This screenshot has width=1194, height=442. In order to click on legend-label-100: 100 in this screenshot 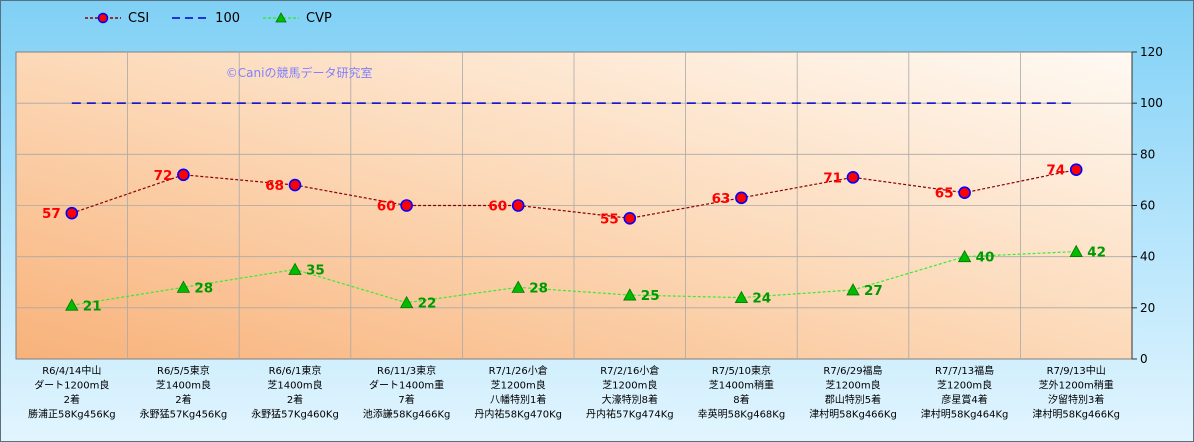, I will do `click(227, 18)`.